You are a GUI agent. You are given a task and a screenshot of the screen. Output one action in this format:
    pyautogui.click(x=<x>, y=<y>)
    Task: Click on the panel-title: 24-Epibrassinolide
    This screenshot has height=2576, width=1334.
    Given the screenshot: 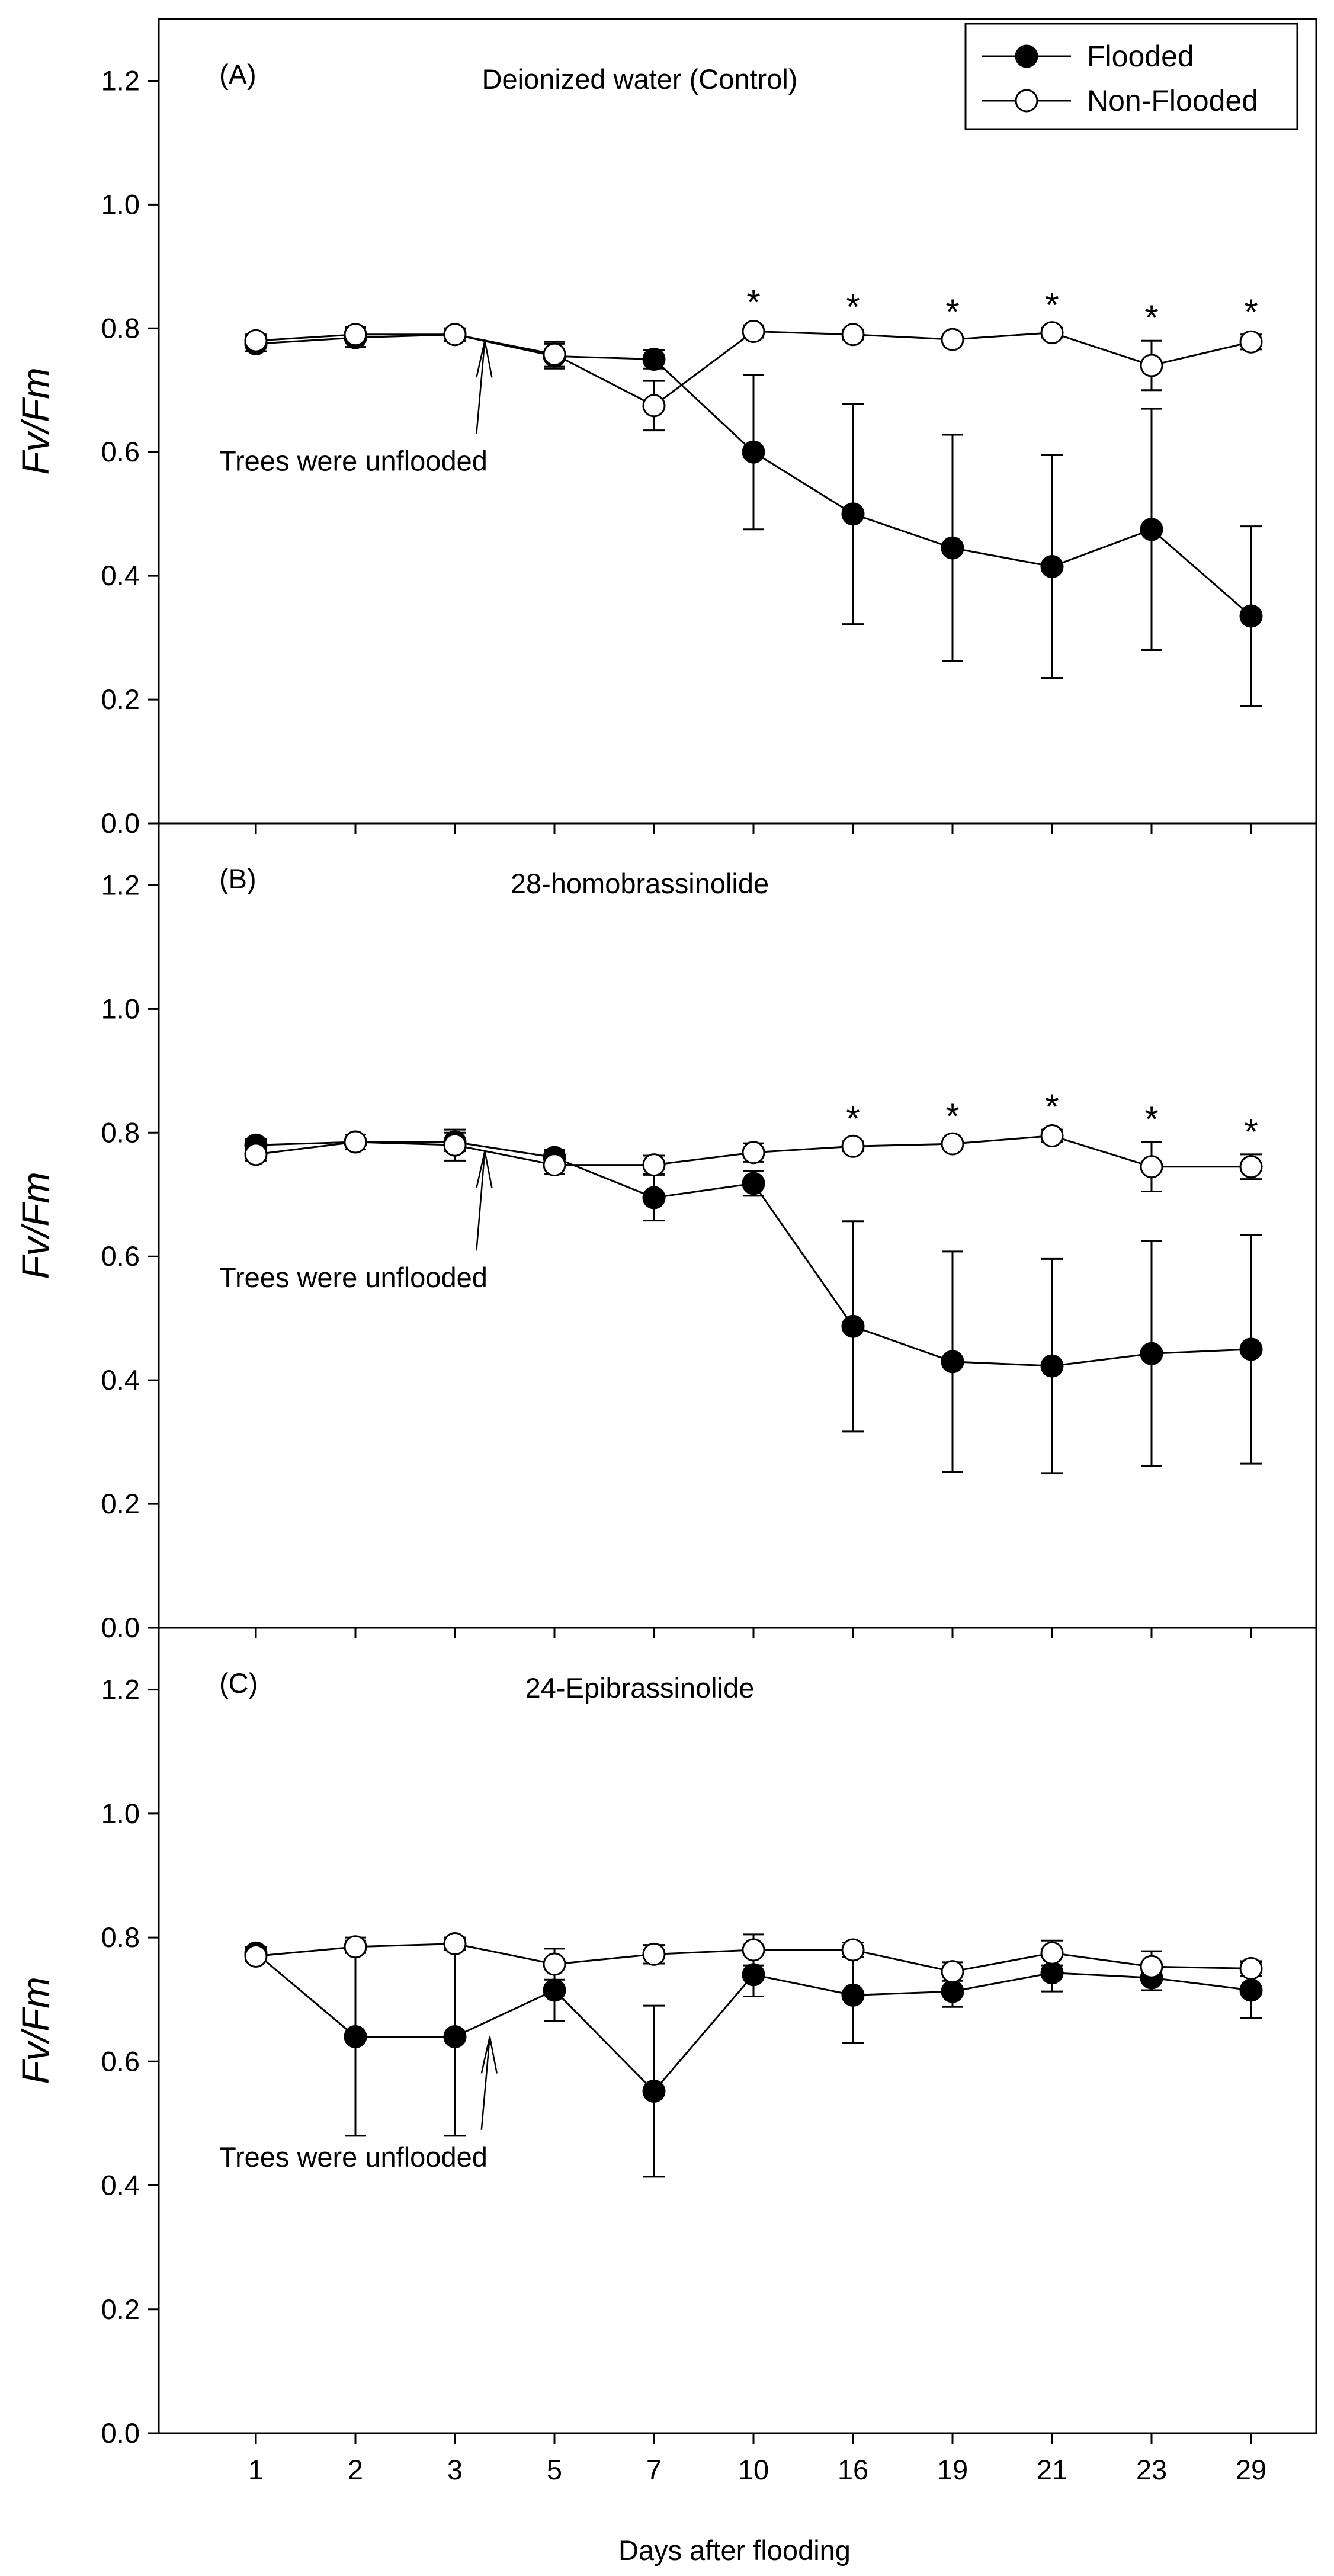 What is the action you would take?
    pyautogui.click(x=640, y=1688)
    